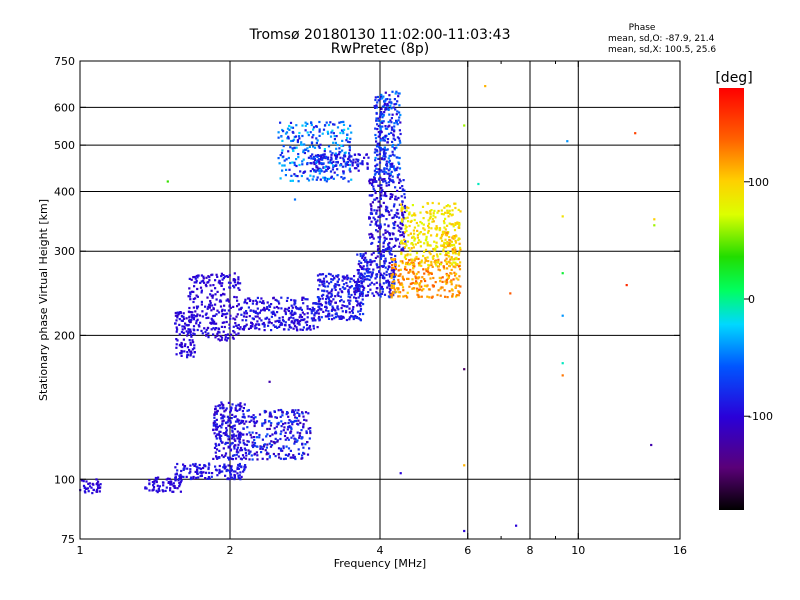 The width and height of the screenshot is (800, 600). What do you see at coordinates (662, 50) in the screenshot?
I see `stats-x-mode: mean, sd,X: 100.5, 25.6` at bounding box center [662, 50].